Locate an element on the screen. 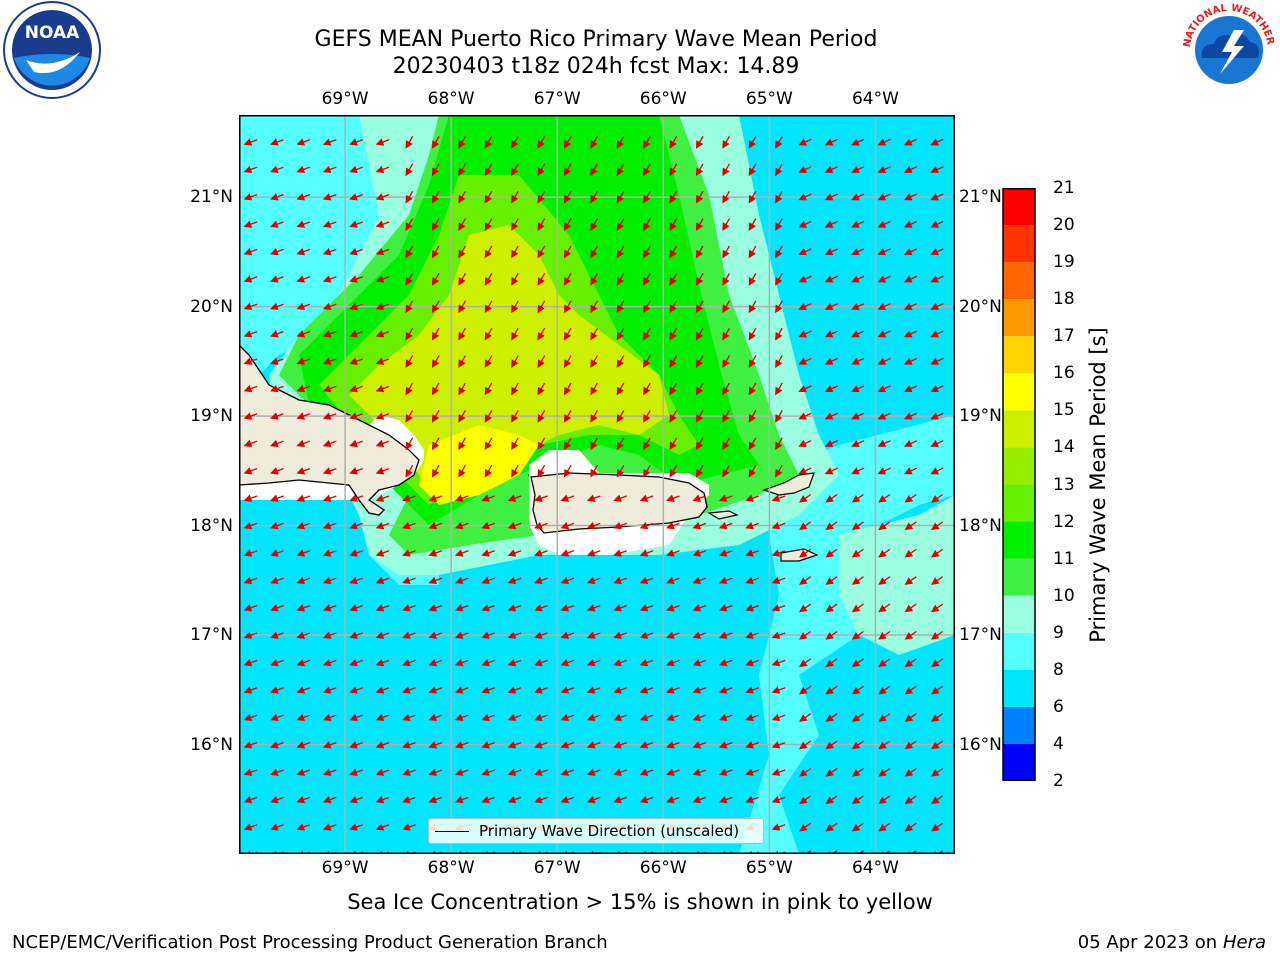 The image size is (1280, 960). virgin-islands-land is located at coordinates (788, 484).